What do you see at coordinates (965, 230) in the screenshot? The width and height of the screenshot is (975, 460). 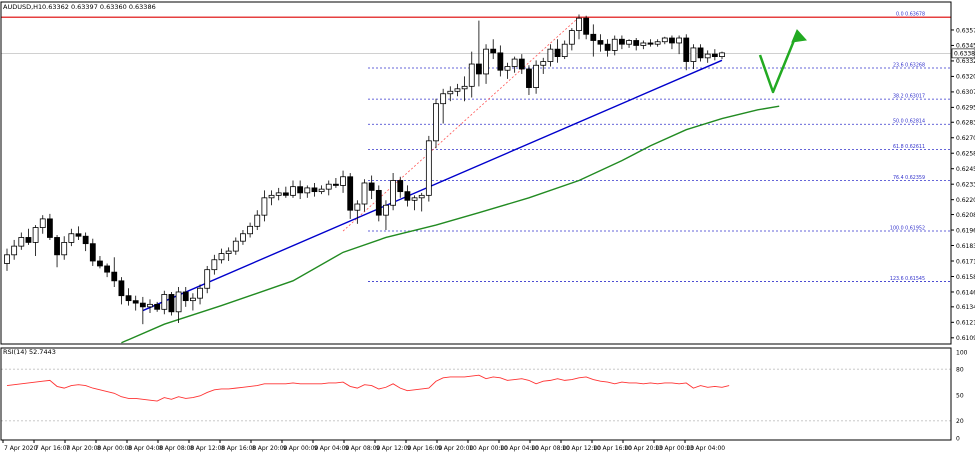 I see `price-tick-label: 0.61960` at bounding box center [965, 230].